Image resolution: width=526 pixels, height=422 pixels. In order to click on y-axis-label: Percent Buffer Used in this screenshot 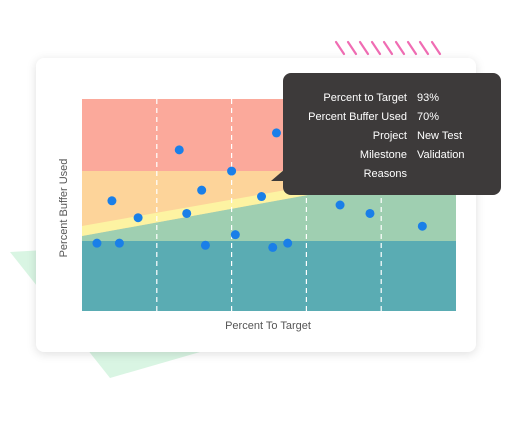, I will do `click(64, 208)`.